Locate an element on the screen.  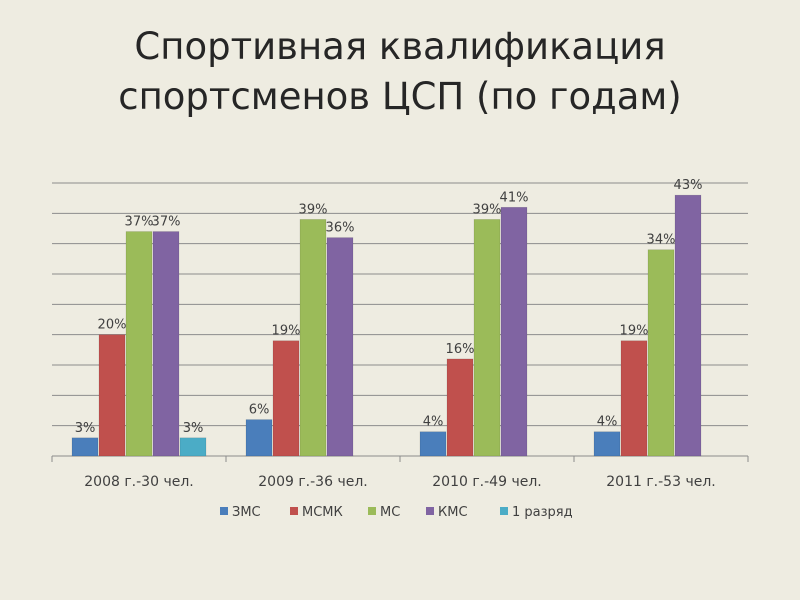
title-line-2: спортсменов ЦСП (по годам) is located at coordinates (400, 96).